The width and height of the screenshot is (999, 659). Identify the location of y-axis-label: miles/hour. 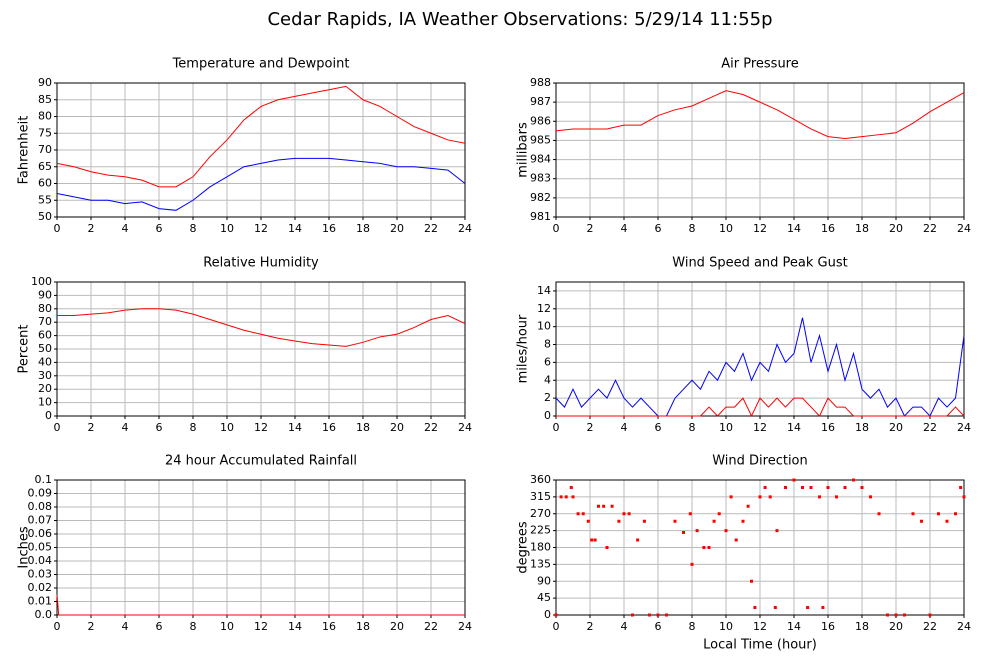
(523, 348).